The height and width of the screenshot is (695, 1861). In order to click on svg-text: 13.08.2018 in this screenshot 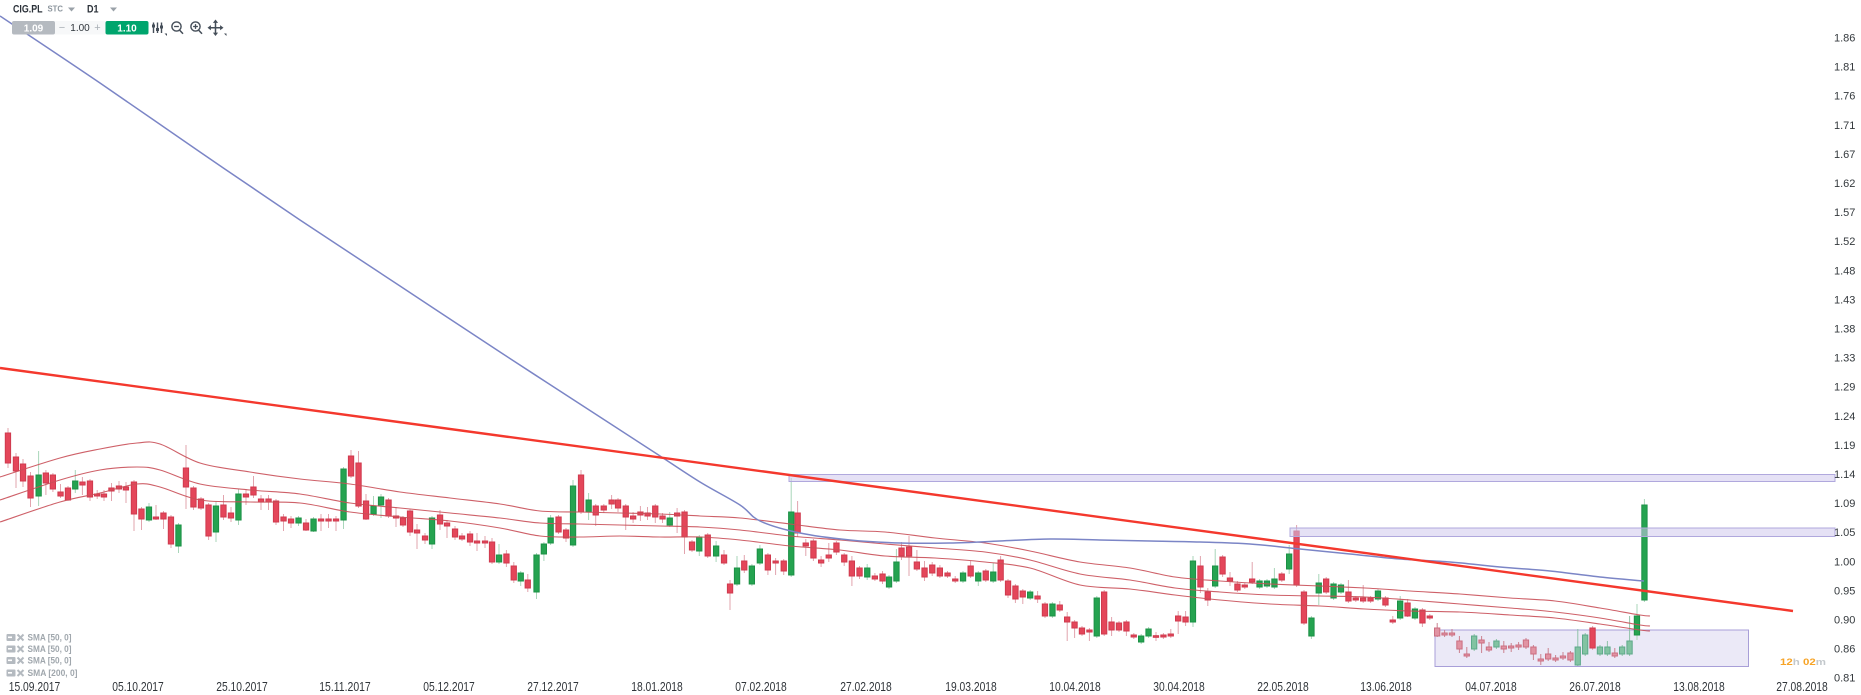, I will do `click(1699, 686)`.